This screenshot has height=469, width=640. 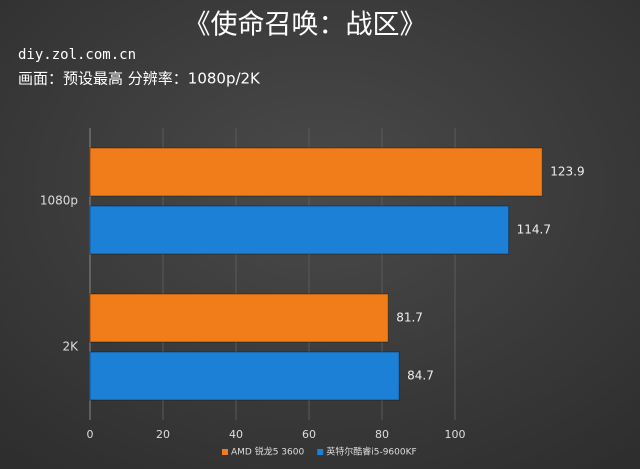 What do you see at coordinates (267, 452) in the screenshot?
I see `legend-label: AMD 锐龙5 3600` at bounding box center [267, 452].